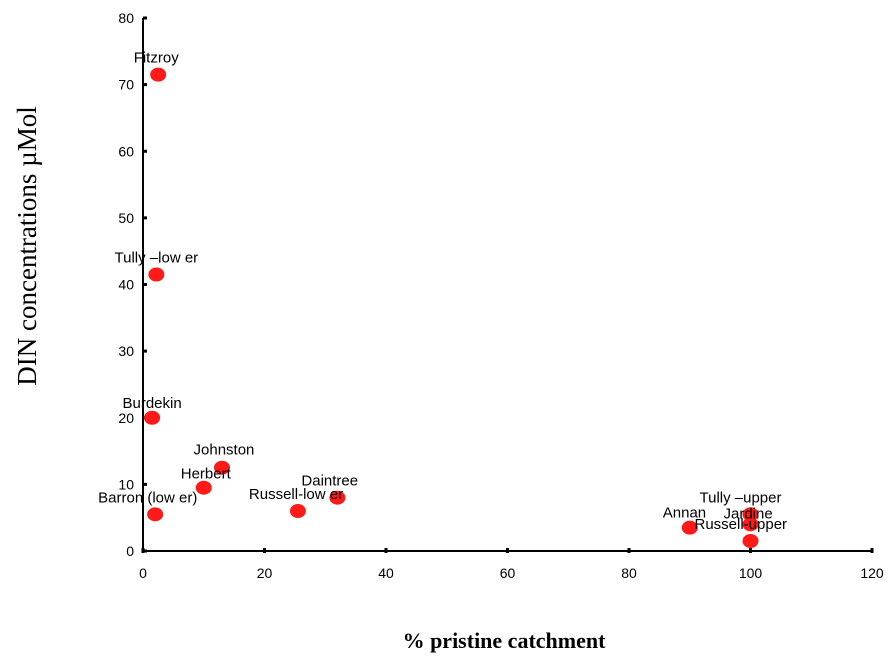 This screenshot has width=888, height=657. What do you see at coordinates (751, 573) in the screenshot?
I see `x-tick-label: 100` at bounding box center [751, 573].